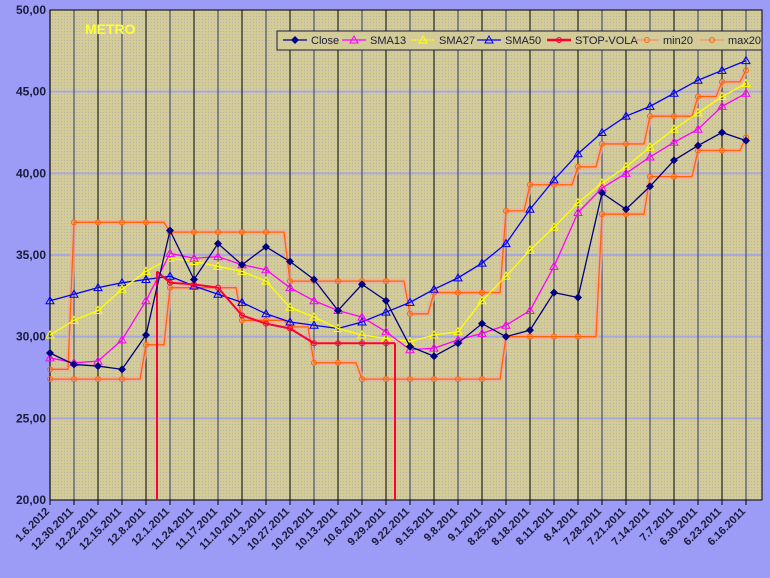 This screenshot has height=578, width=770. What do you see at coordinates (374, 40) in the screenshot?
I see `legend-item-sma13: SMA13` at bounding box center [374, 40].